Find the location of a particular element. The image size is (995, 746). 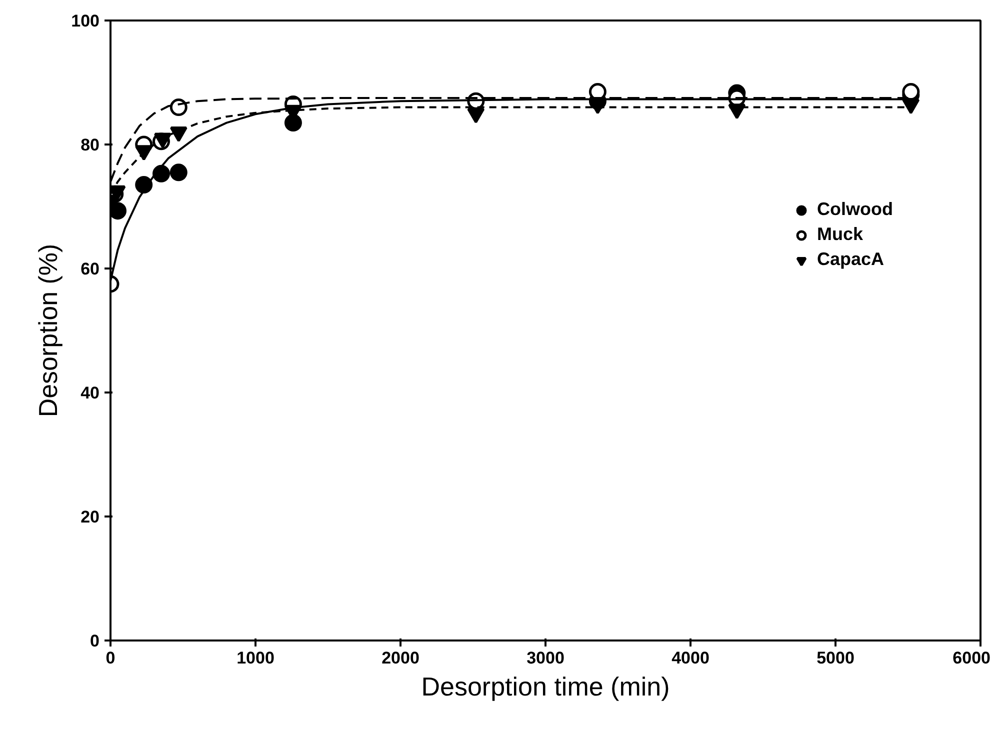

x-tick-label: 0 is located at coordinates (111, 658).